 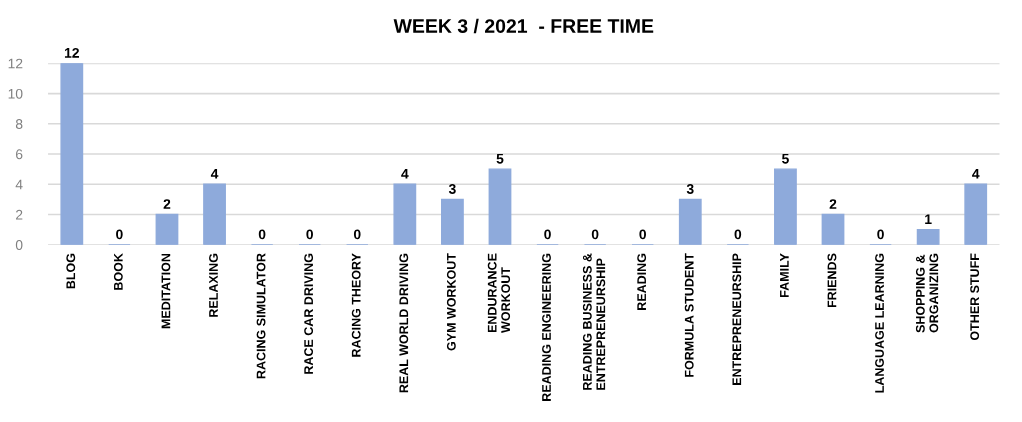 What do you see at coordinates (975, 297) in the screenshot?
I see `x-tick-label: OTHER STUFF` at bounding box center [975, 297].